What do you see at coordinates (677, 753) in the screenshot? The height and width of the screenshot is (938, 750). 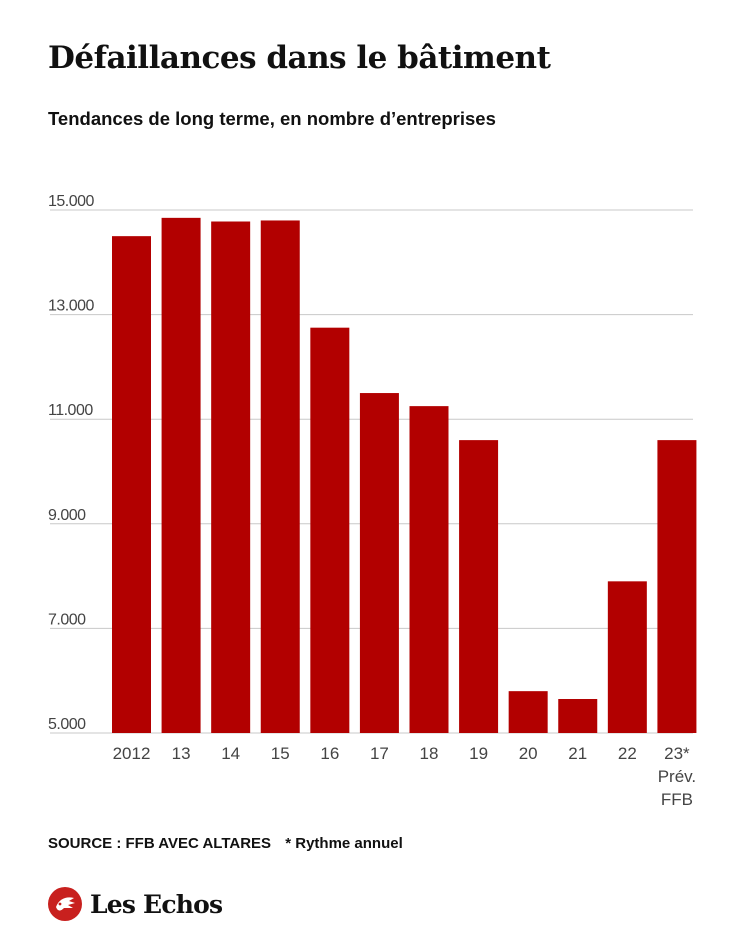 I see `x-tick-label: 23*` at bounding box center [677, 753].